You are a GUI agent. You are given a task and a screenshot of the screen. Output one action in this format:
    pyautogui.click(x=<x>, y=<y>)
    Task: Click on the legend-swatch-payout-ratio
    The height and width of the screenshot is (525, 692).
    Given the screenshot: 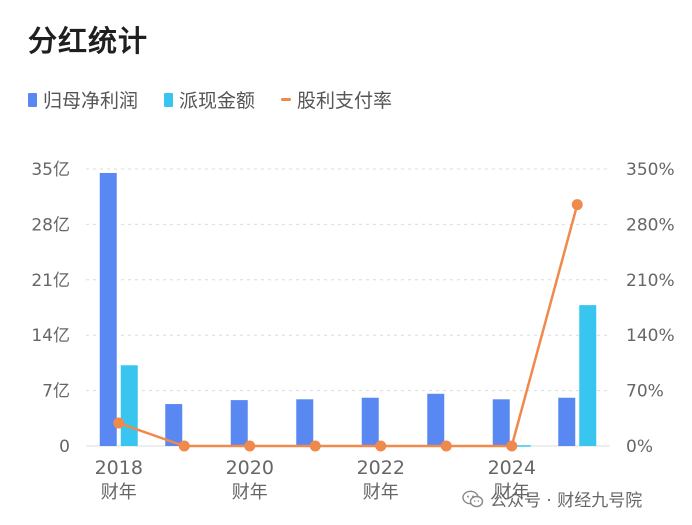 What is the action you would take?
    pyautogui.click(x=286, y=99)
    